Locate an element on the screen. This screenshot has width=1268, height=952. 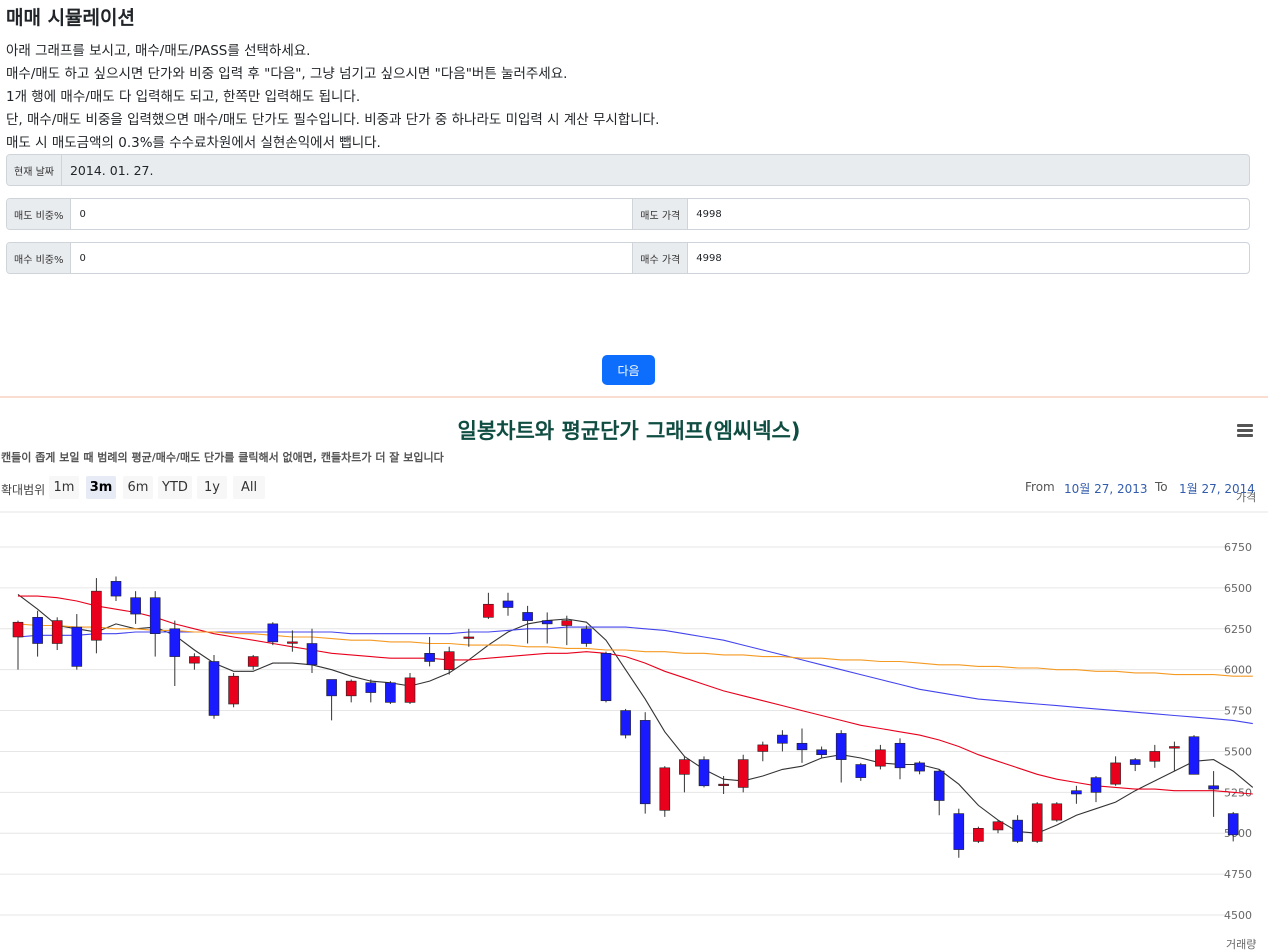
section-divider is located at coordinates (634, 397).